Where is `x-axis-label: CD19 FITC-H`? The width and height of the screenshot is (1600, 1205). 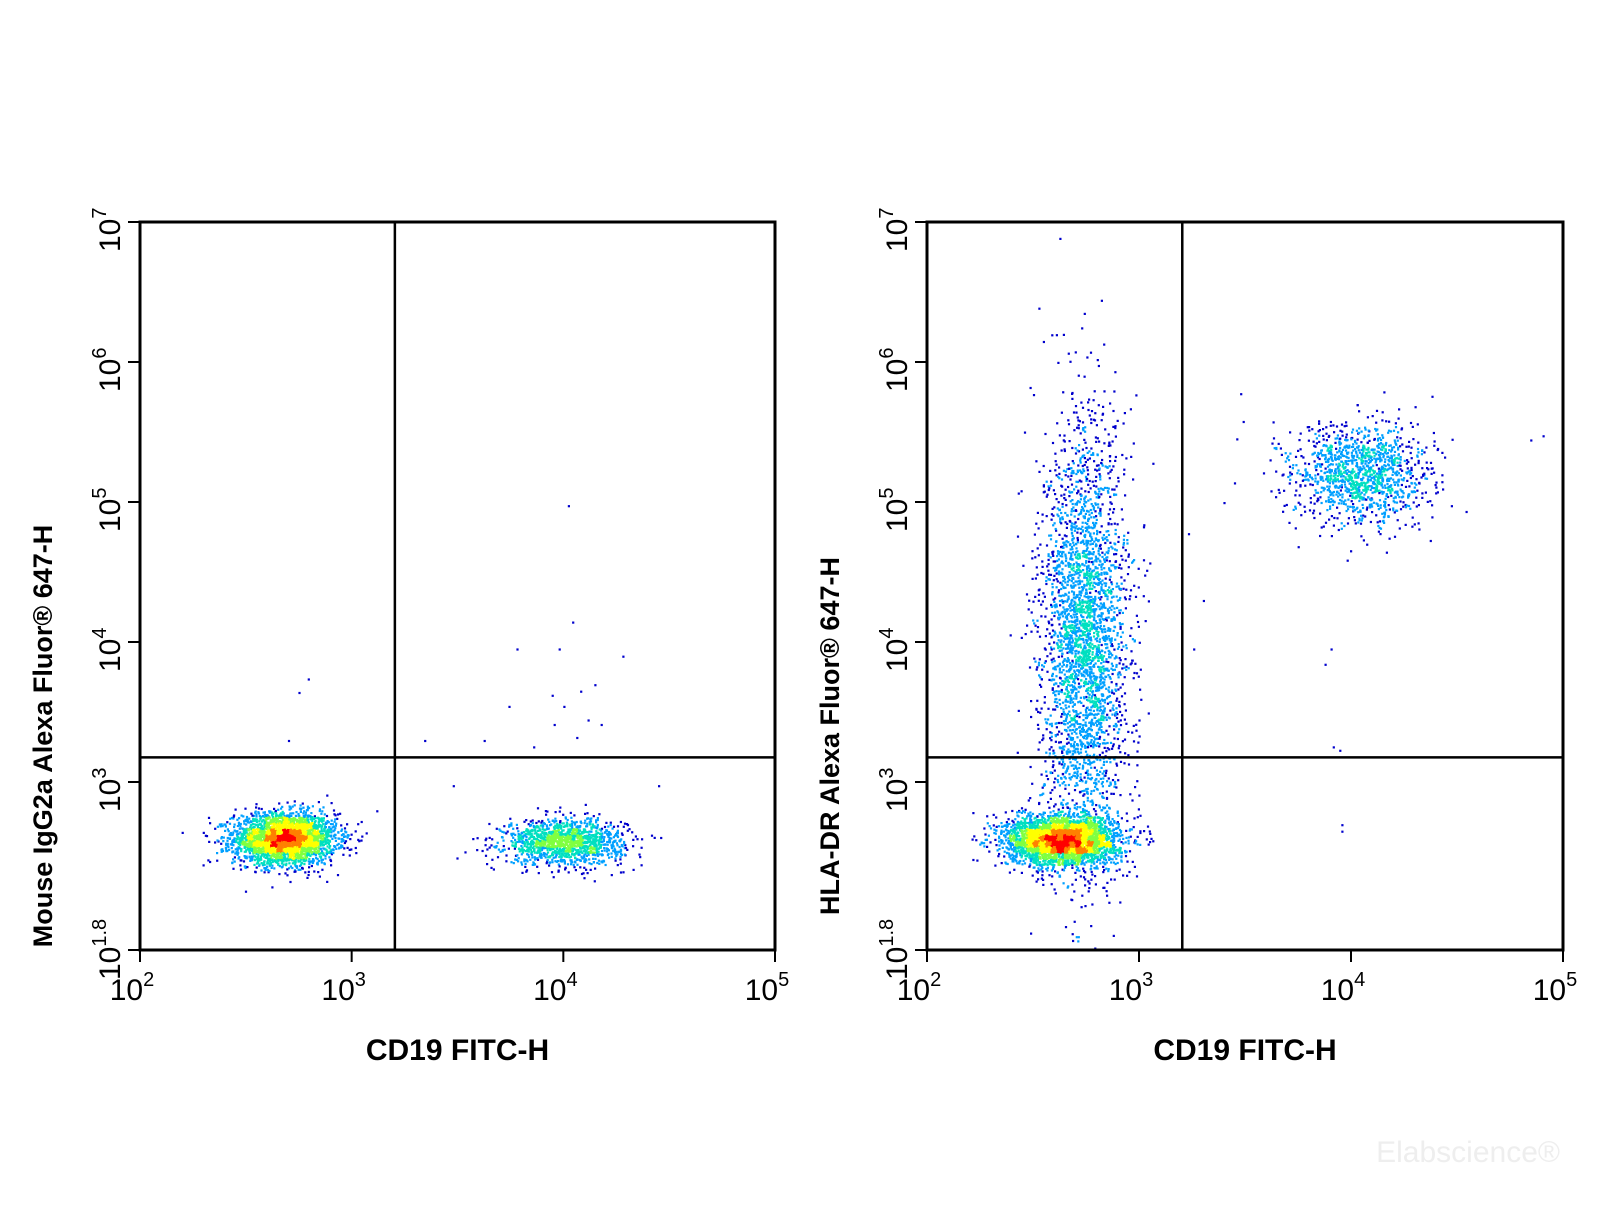
x-axis-label: CD19 FITC-H is located at coordinates (457, 1050).